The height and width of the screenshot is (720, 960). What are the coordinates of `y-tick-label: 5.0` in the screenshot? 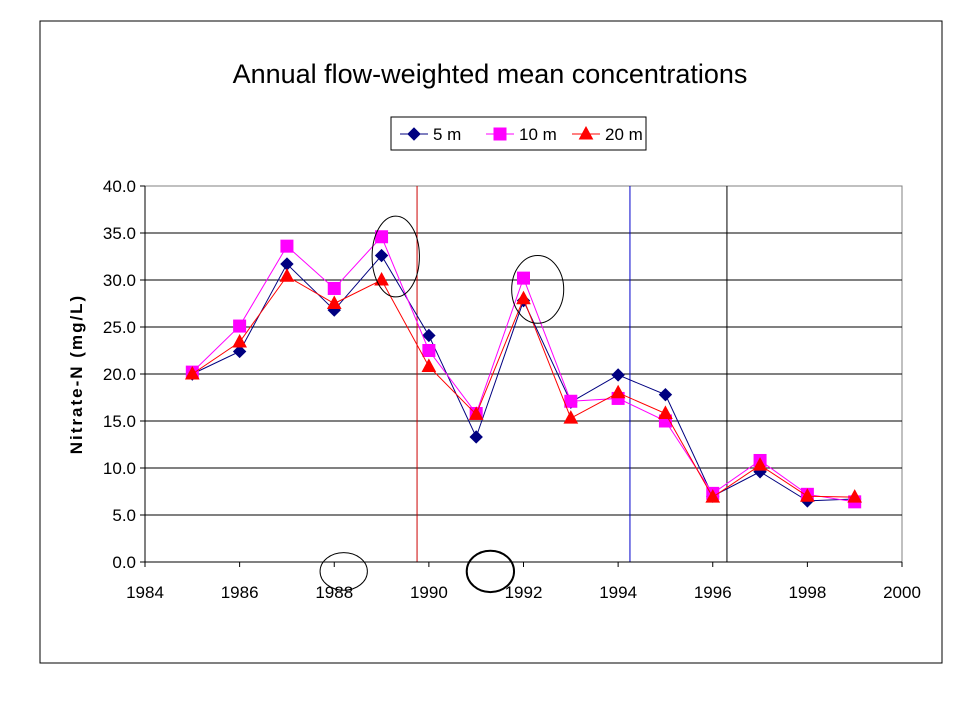 It's located at (124, 515).